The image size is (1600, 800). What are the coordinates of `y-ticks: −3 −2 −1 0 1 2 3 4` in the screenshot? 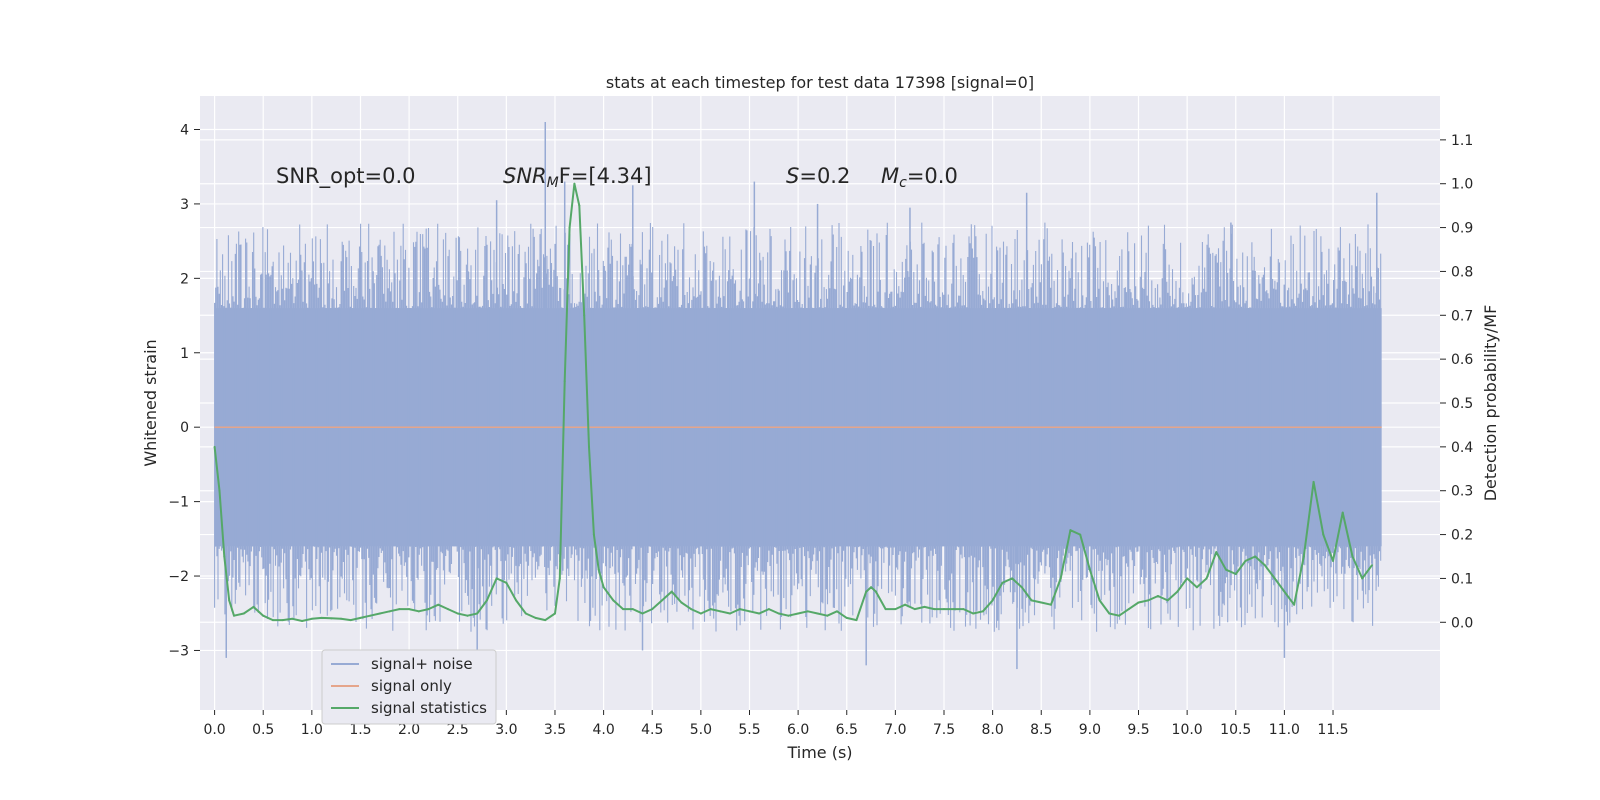 It's located at (184, 390).